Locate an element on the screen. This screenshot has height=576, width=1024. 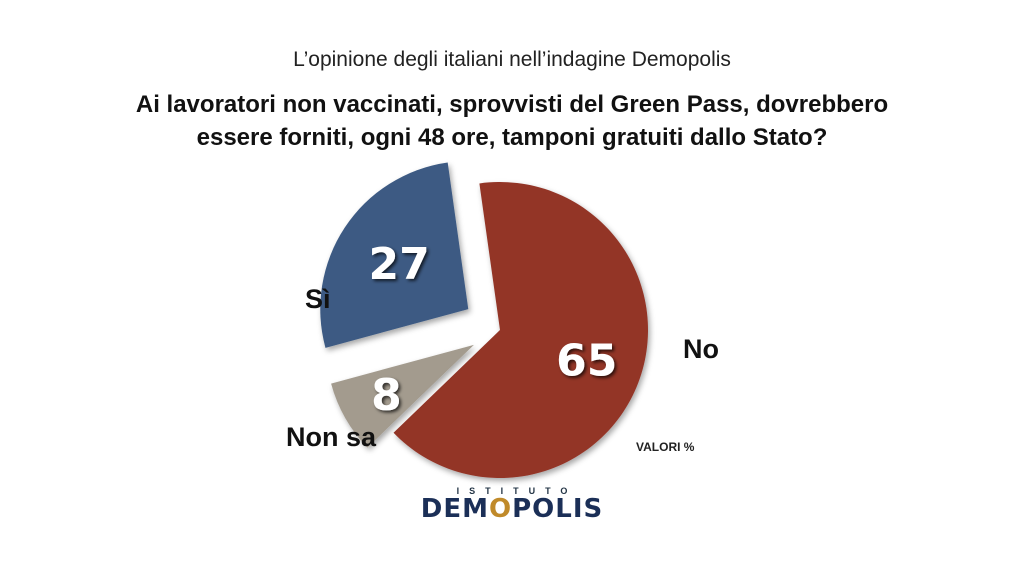
slice-category-label-si: Sì is located at coordinates (318, 299).